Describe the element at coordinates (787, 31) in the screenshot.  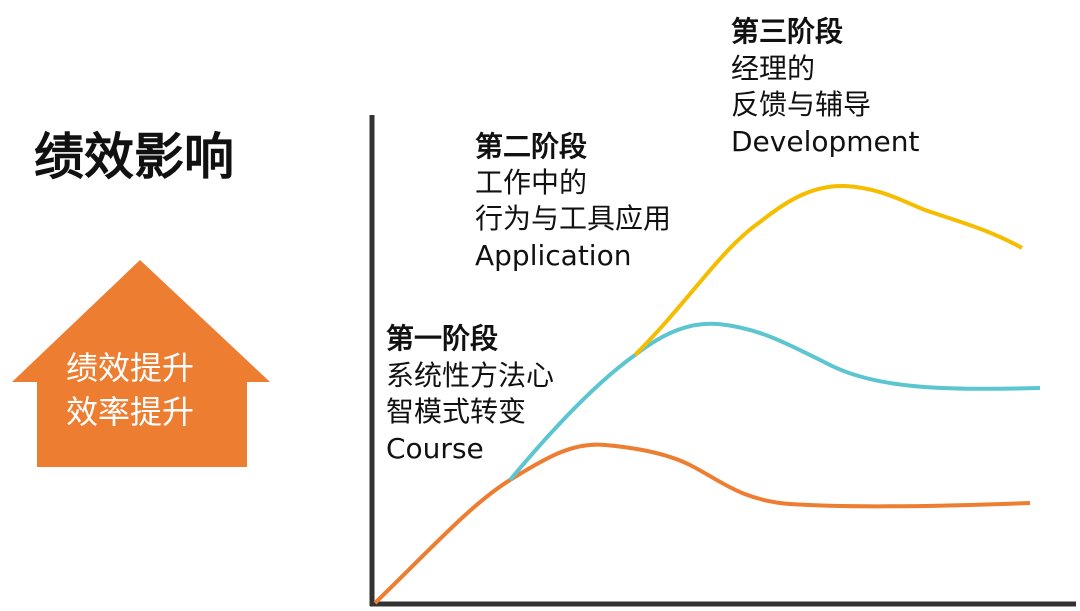
I see `stage-title: 第三阶段` at that location.